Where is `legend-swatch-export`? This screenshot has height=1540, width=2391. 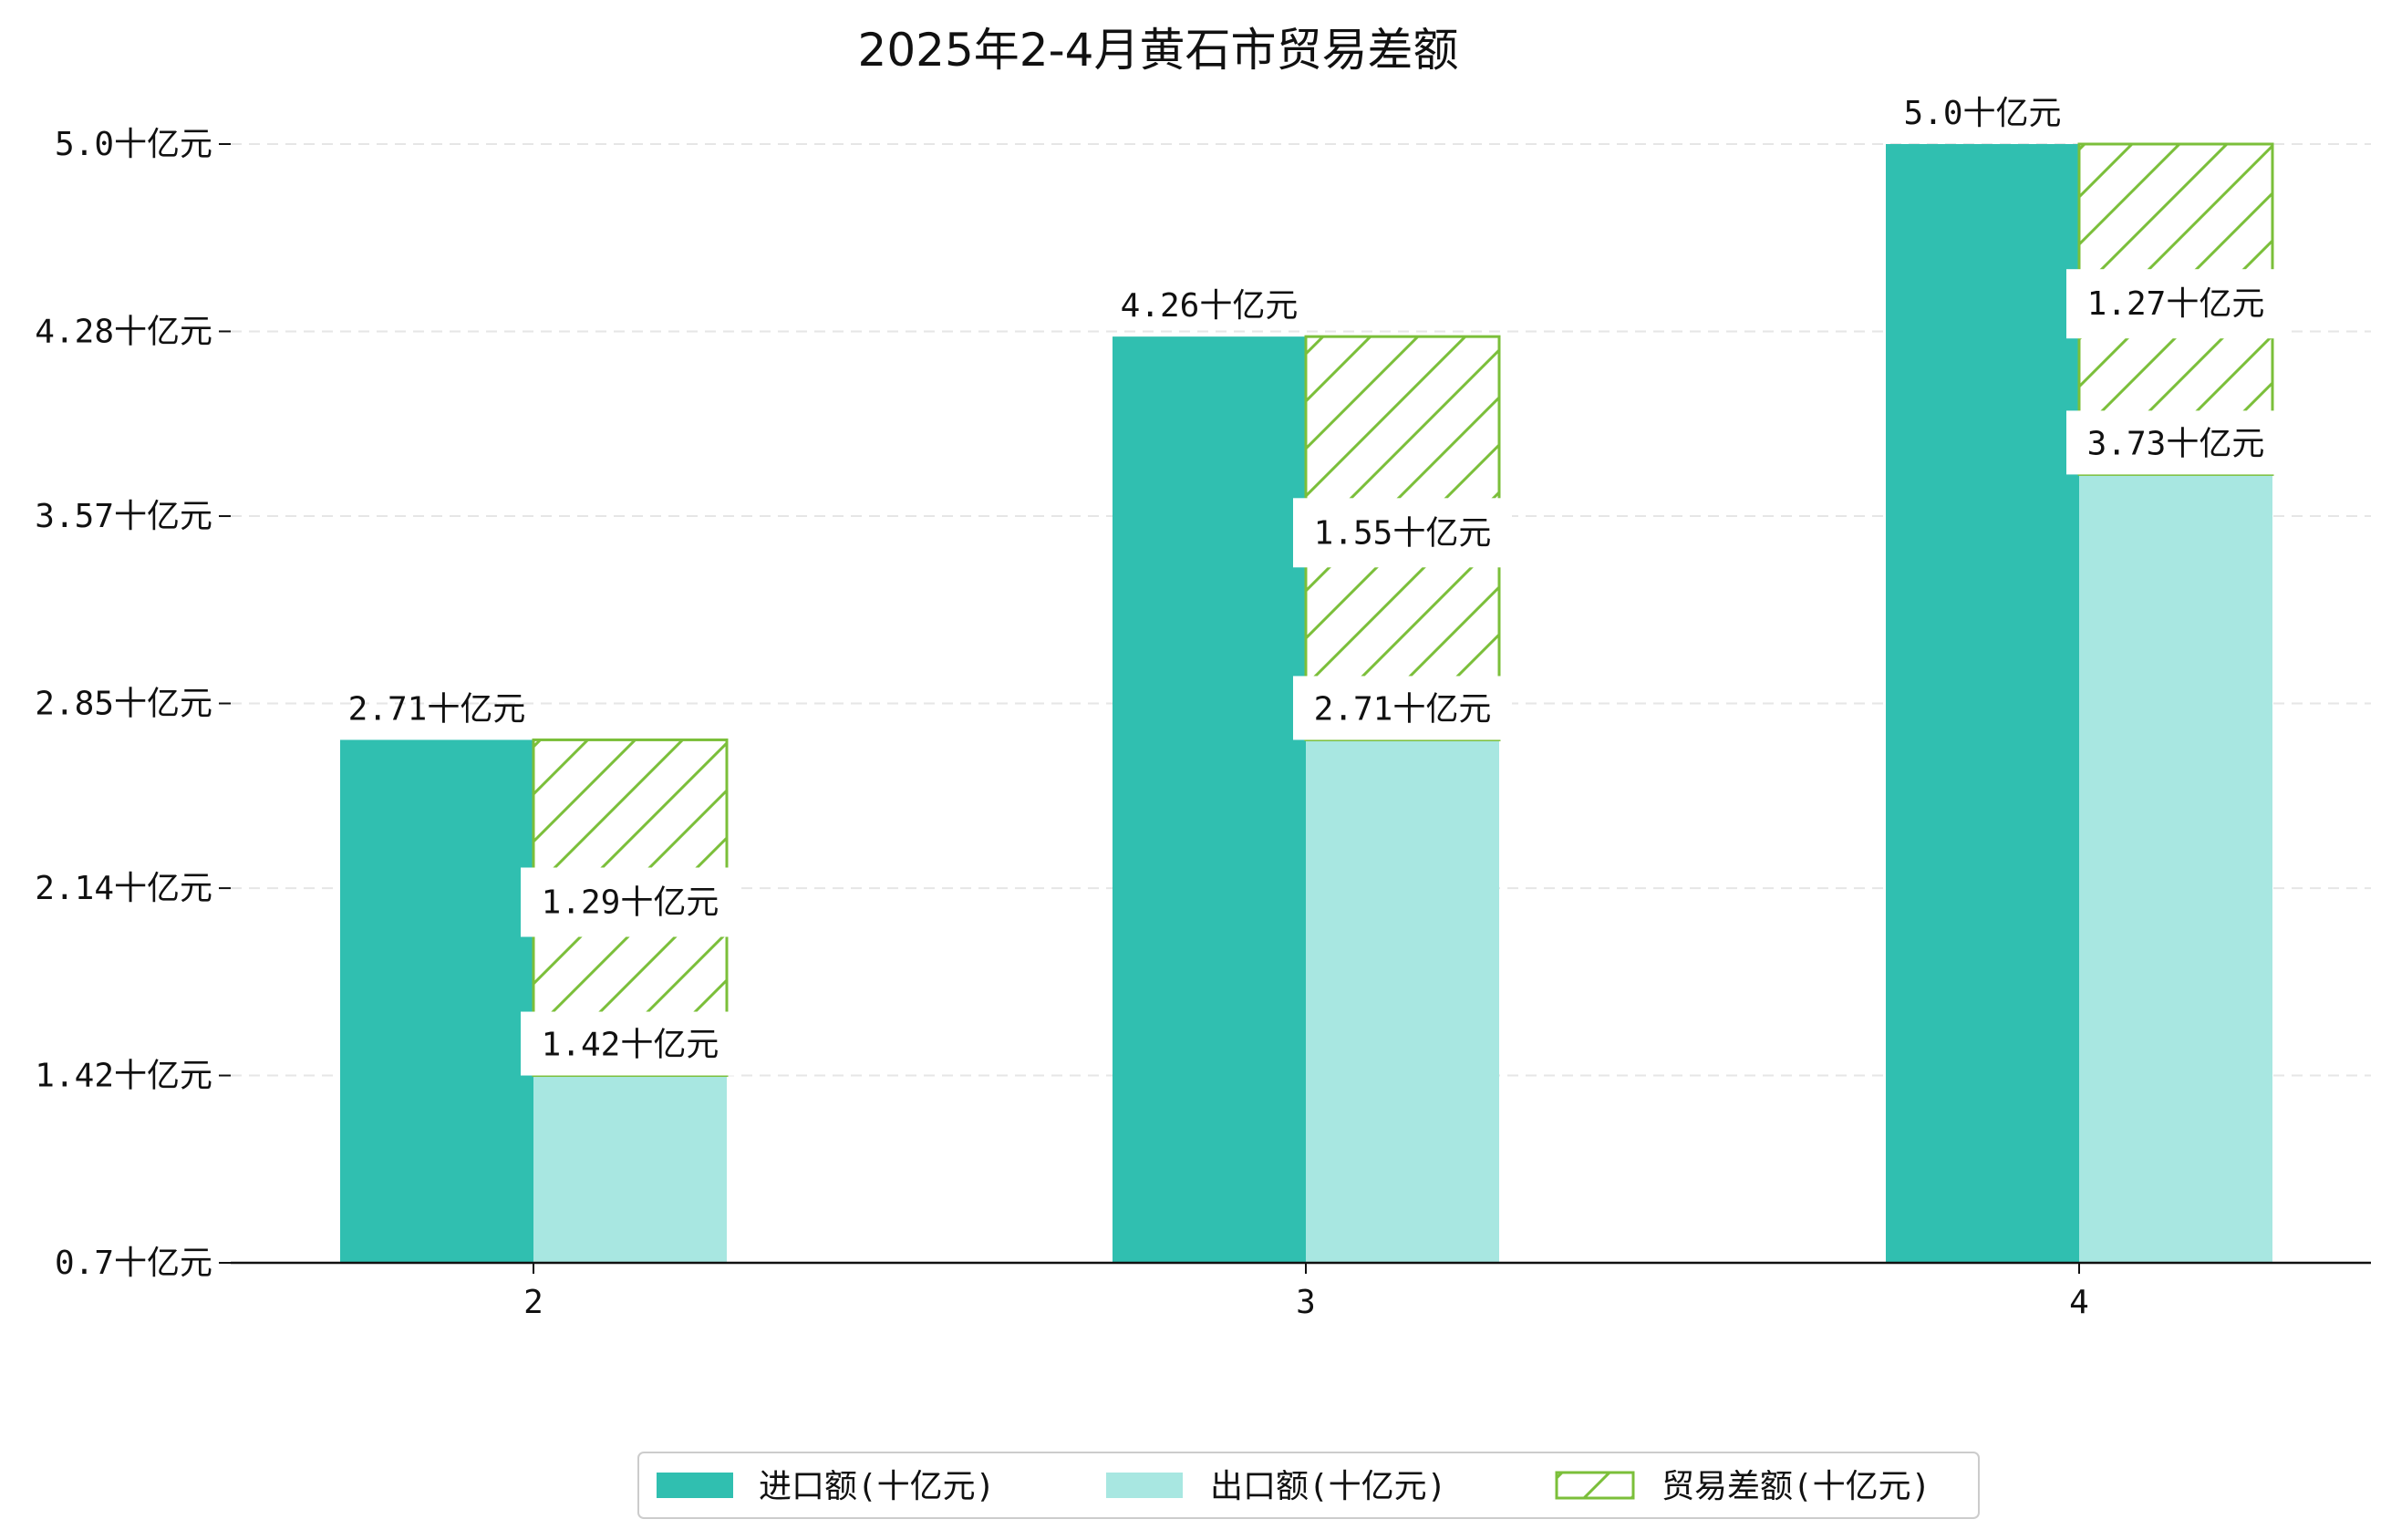
legend-swatch-export is located at coordinates (1144, 1485).